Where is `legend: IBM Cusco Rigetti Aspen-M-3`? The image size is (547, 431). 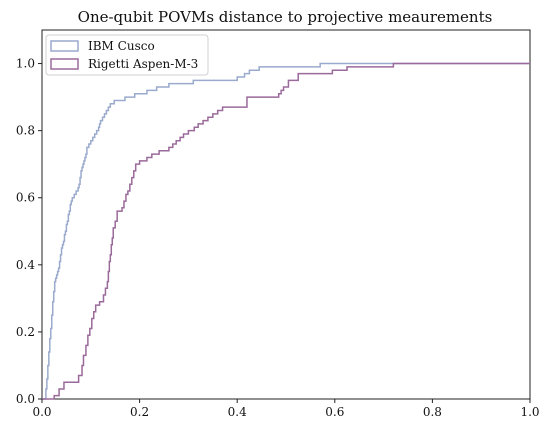
legend: IBM Cusco Rigetti Aspen-M-3 is located at coordinates (127, 55).